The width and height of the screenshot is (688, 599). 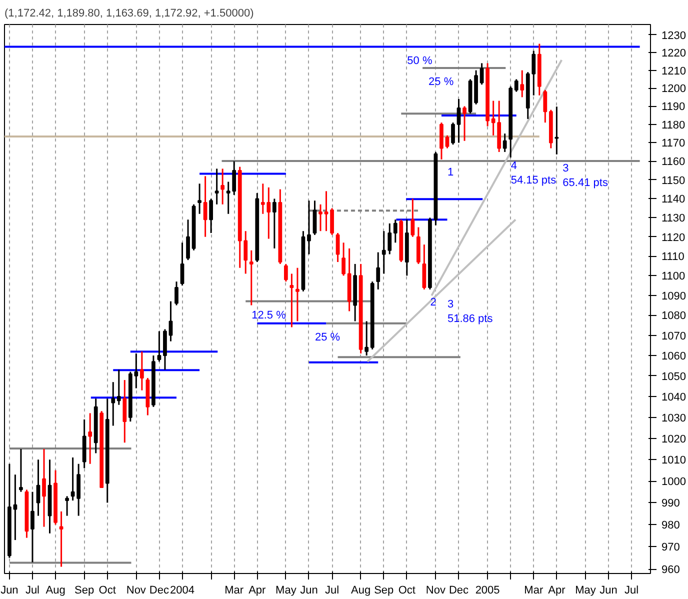 What do you see at coordinates (674, 460) in the screenshot?
I see `y-tick-label: 1010` at bounding box center [674, 460].